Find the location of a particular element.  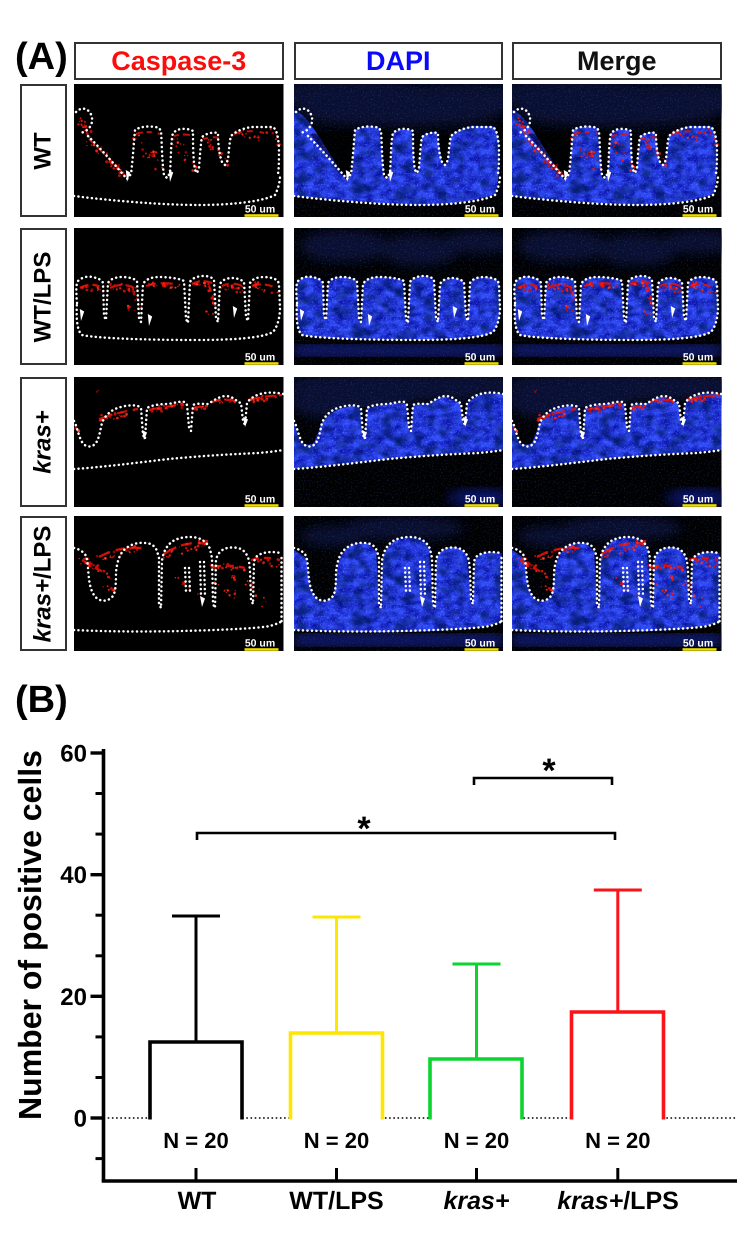

svg-text: 60 is located at coordinates (73, 754).